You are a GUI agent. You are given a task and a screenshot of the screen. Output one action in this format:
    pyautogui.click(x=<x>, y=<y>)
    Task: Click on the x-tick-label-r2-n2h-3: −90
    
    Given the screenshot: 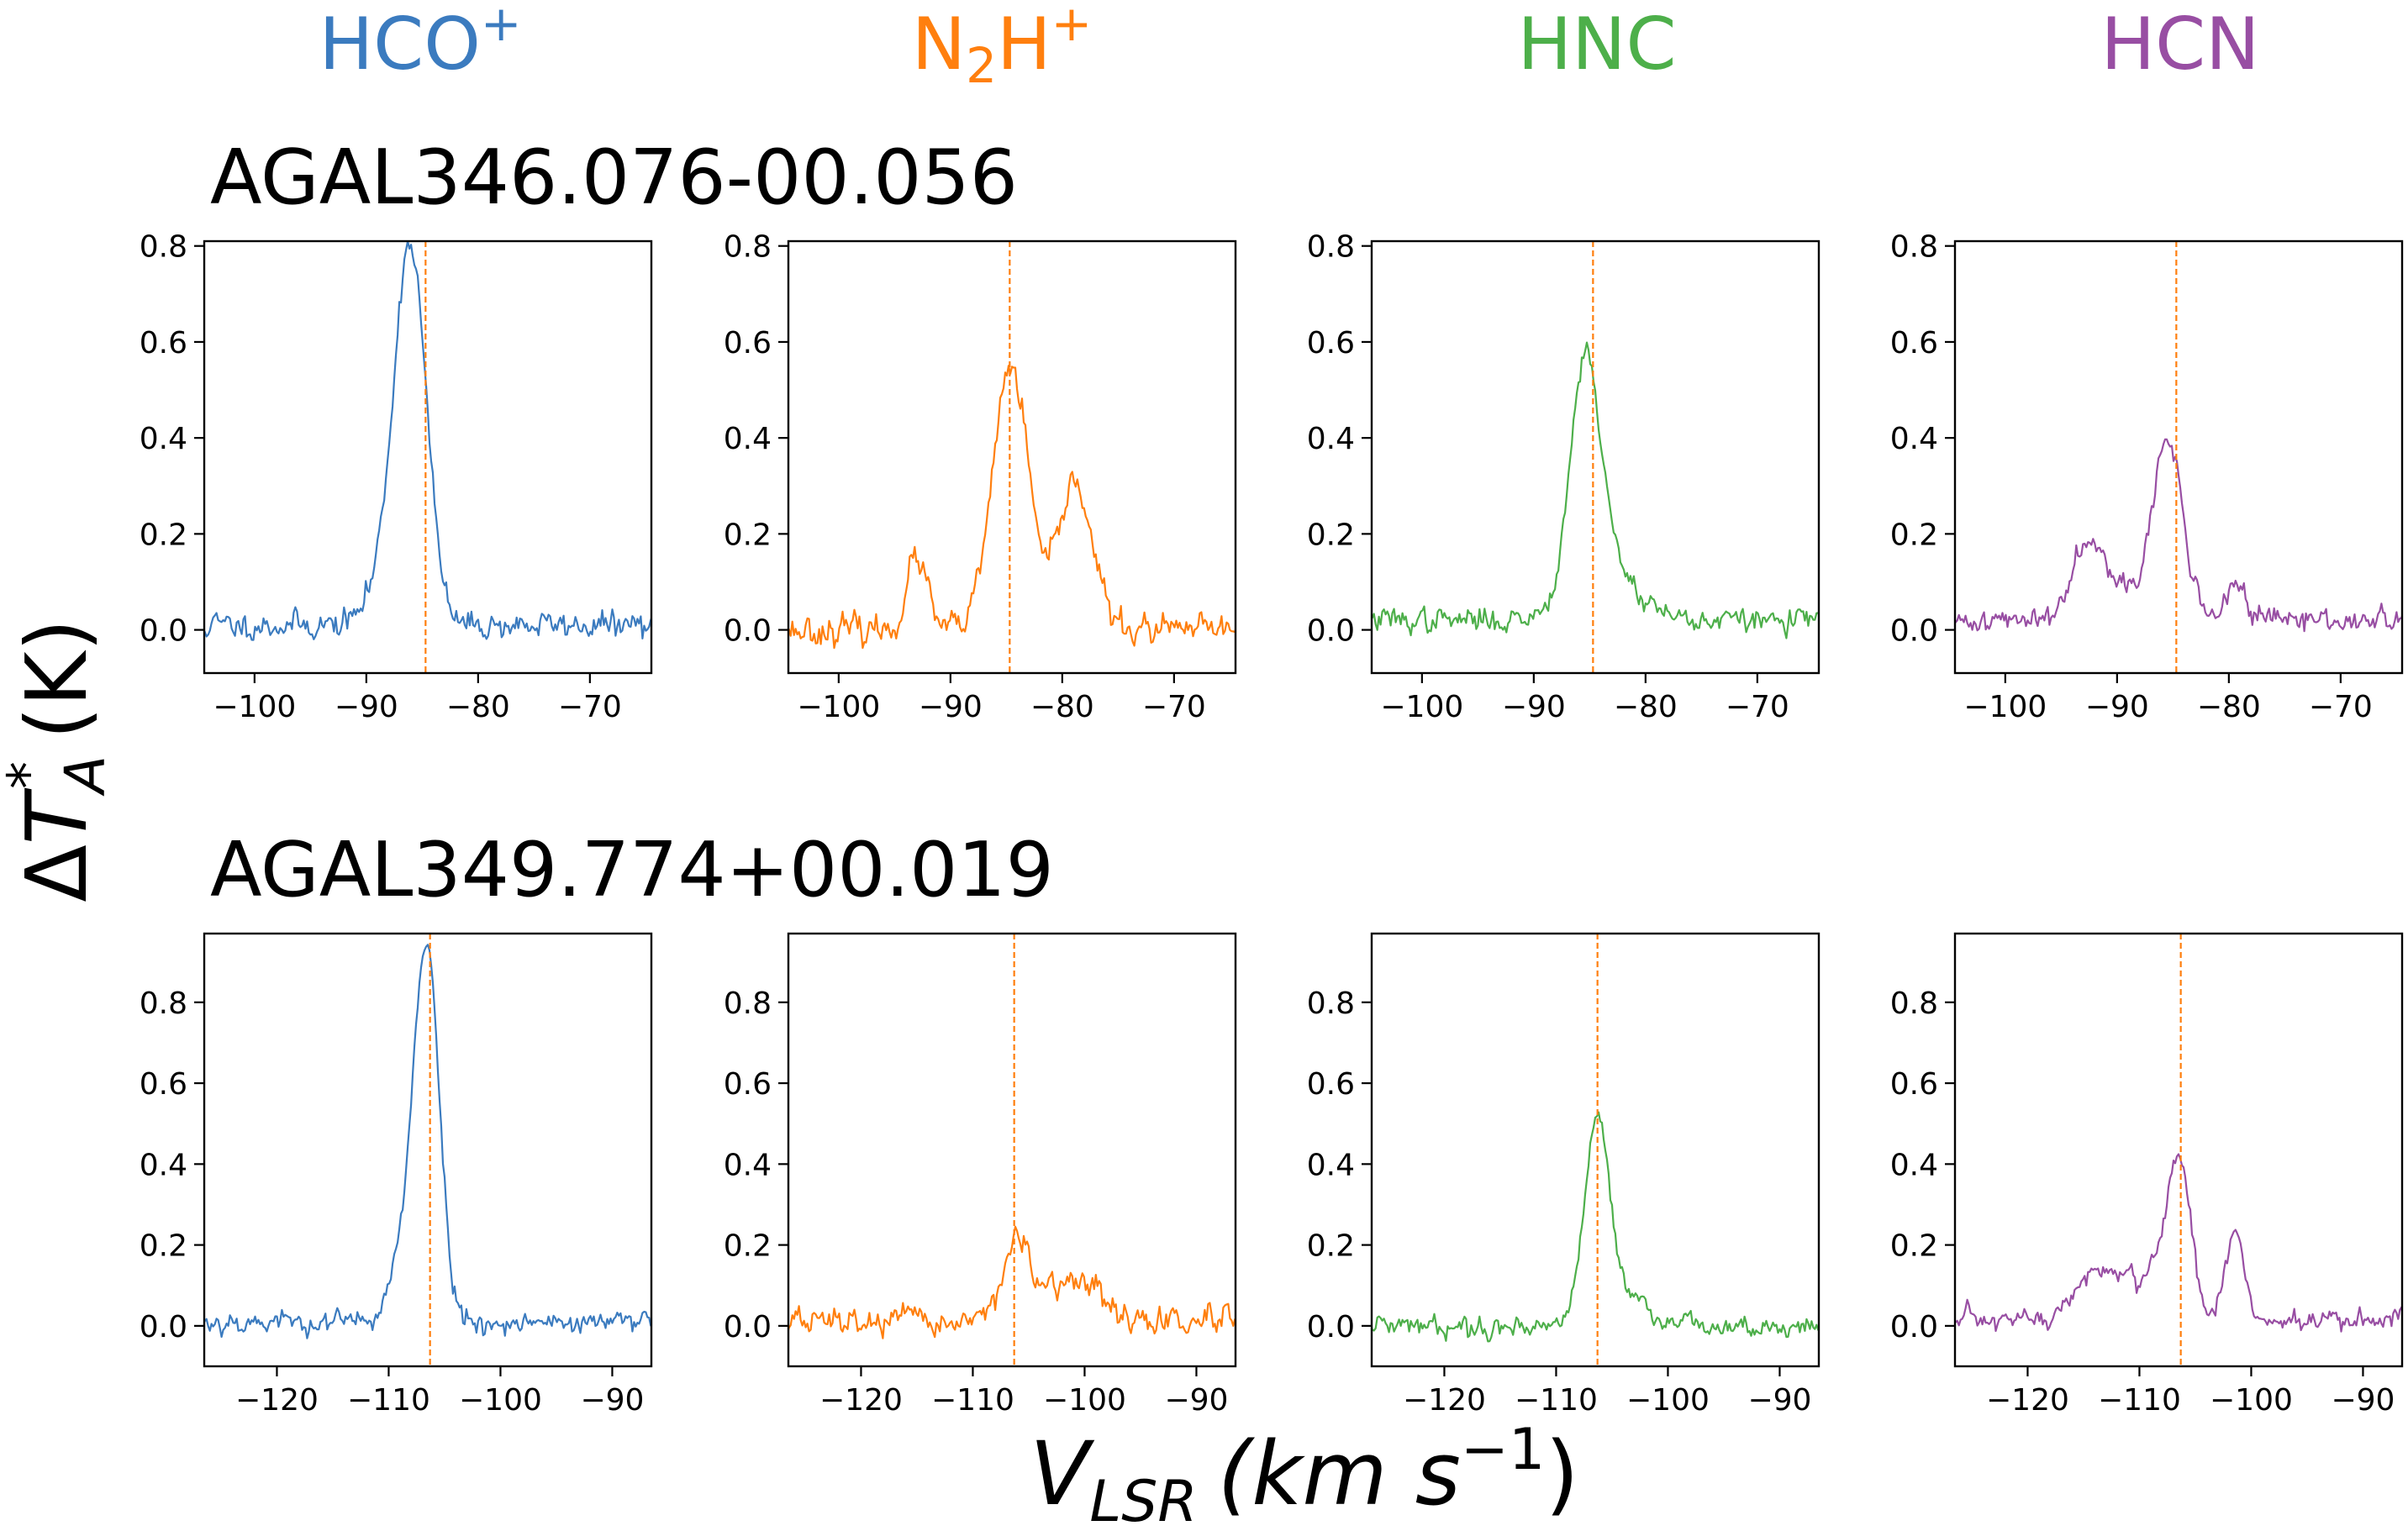 What is the action you would take?
    pyautogui.click(x=1196, y=1400)
    